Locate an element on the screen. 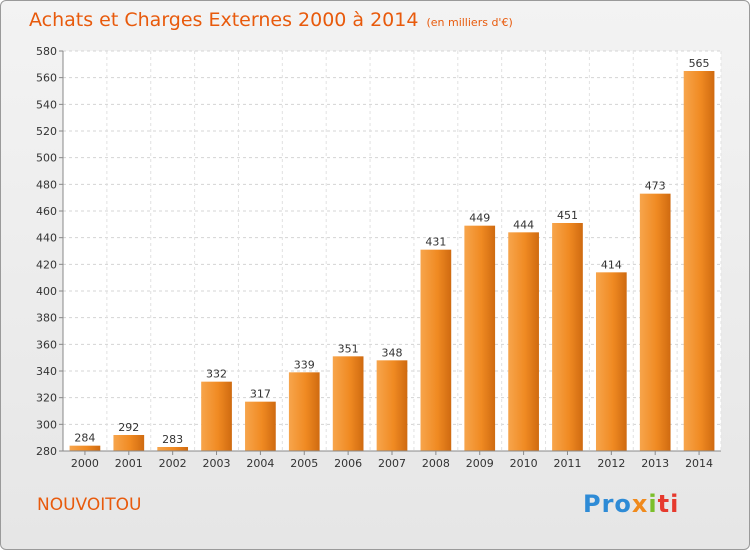 The image size is (750, 550). y-tick-label: 420 is located at coordinates (46, 264).